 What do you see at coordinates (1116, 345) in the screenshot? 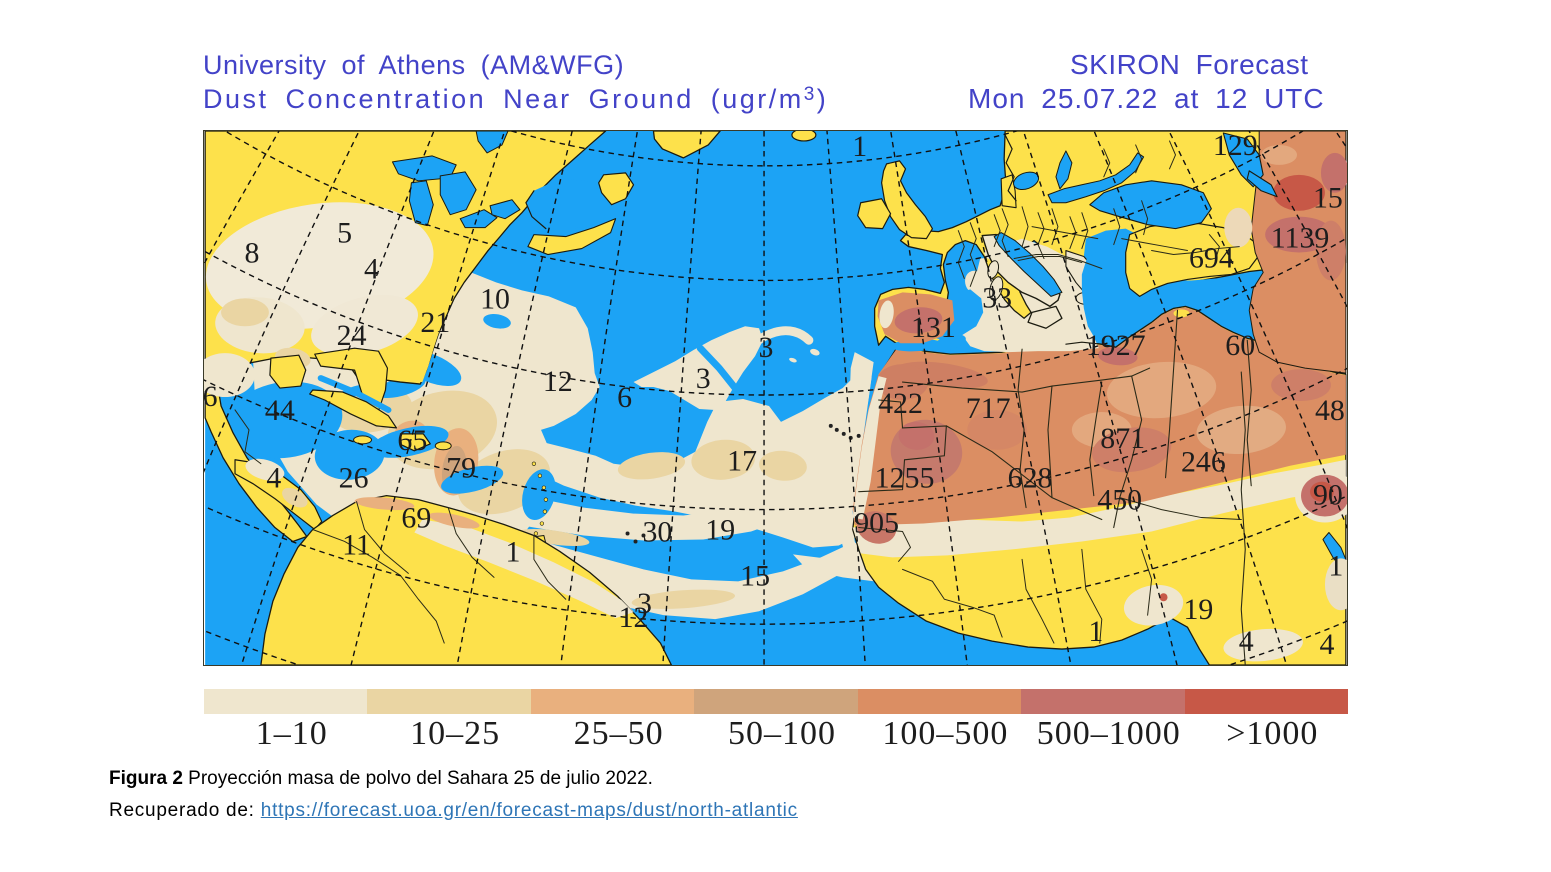
I see `svg-text: 1927` at bounding box center [1116, 345].